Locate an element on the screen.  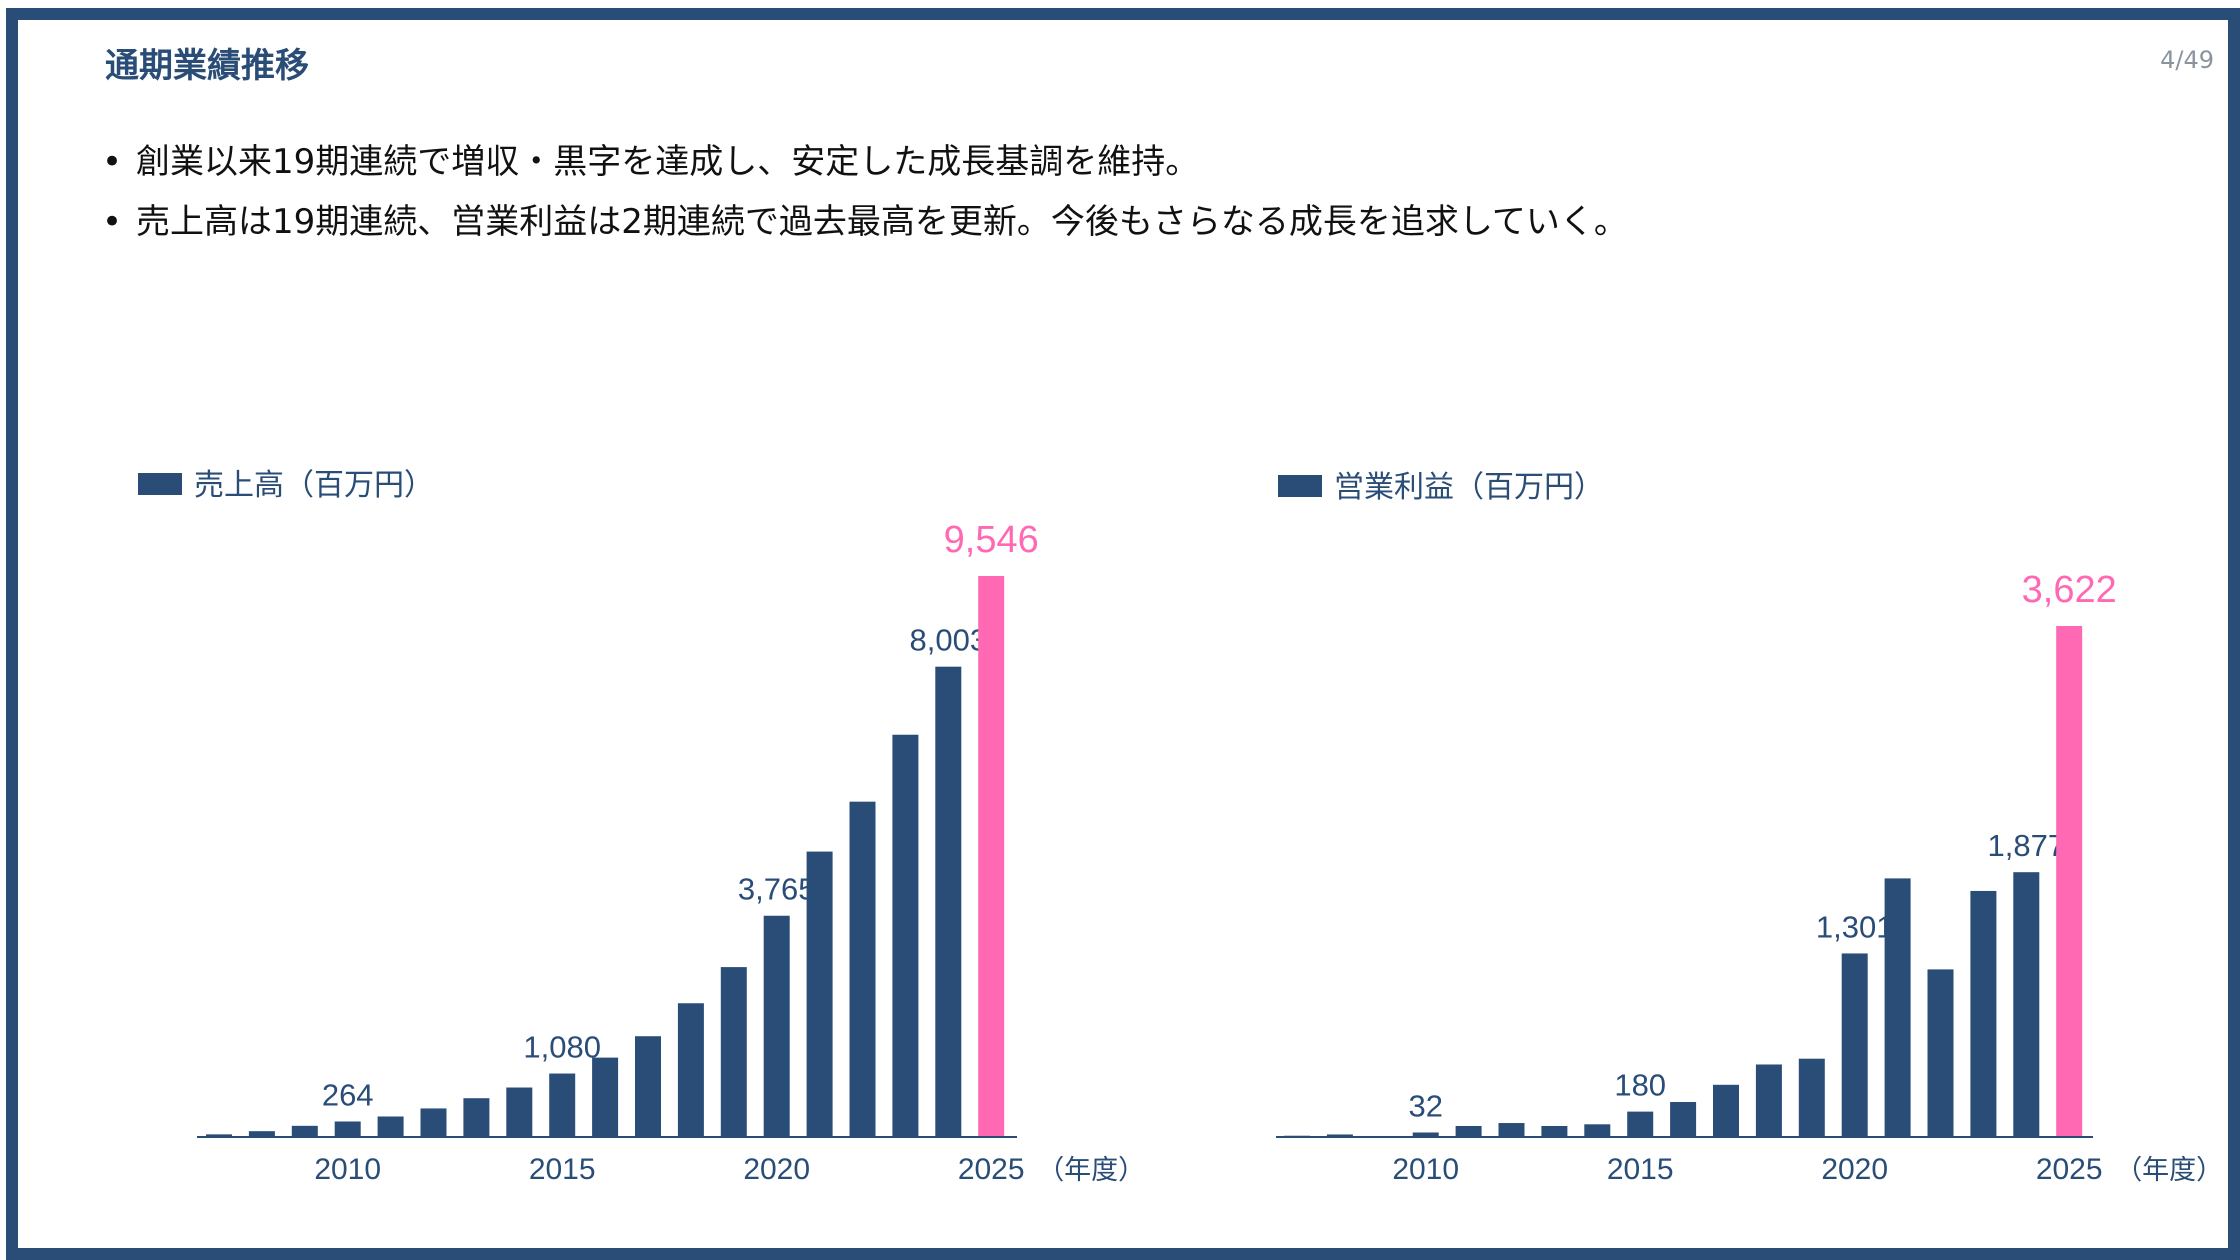
data-label-2024: 1,877 is located at coordinates (2027, 845).